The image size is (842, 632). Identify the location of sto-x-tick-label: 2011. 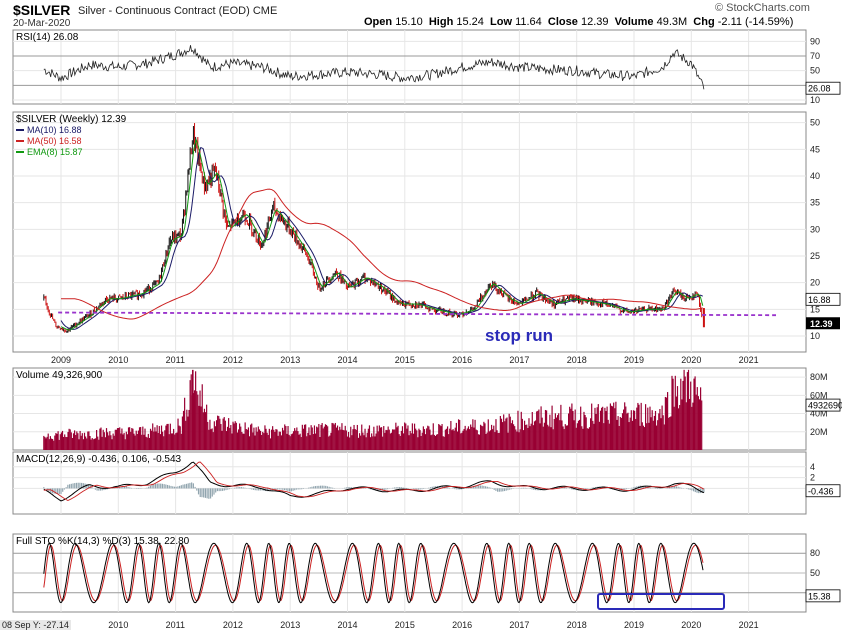
(175, 625).